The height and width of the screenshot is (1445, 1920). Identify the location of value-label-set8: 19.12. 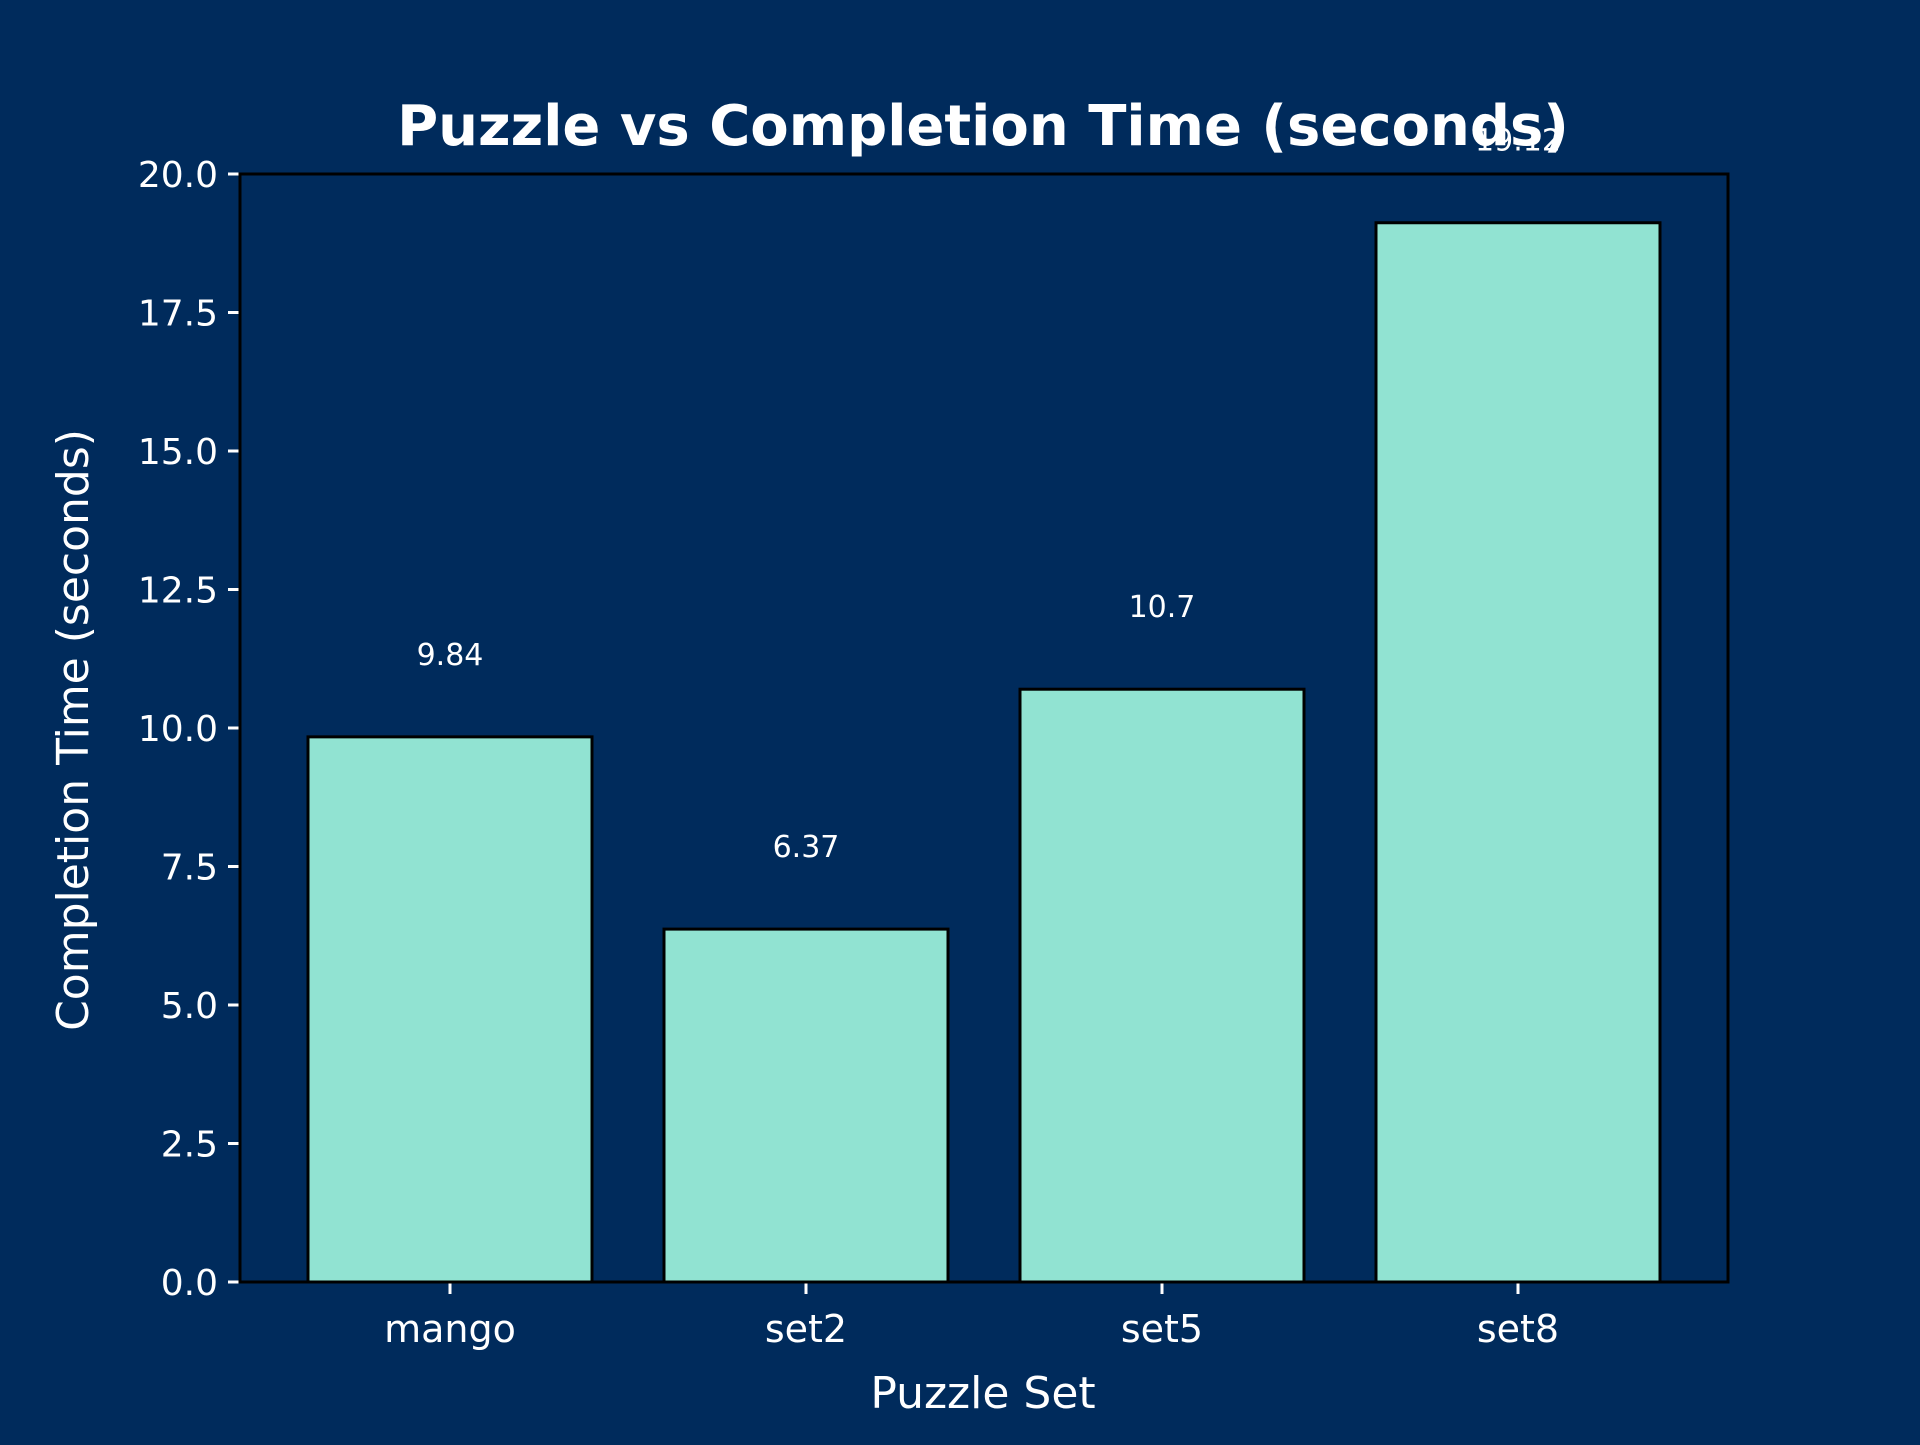
(1518, 141).